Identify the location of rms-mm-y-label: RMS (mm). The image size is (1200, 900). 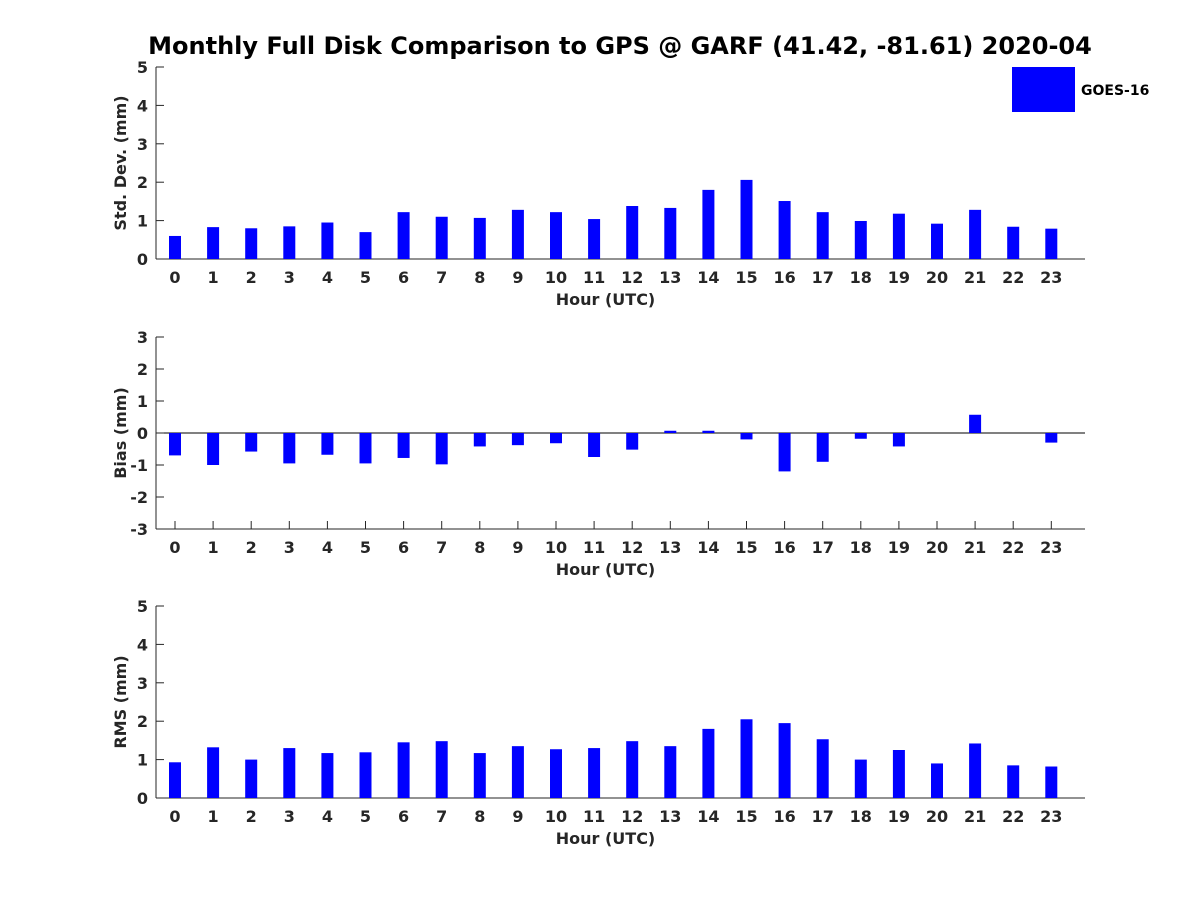
(120, 701).